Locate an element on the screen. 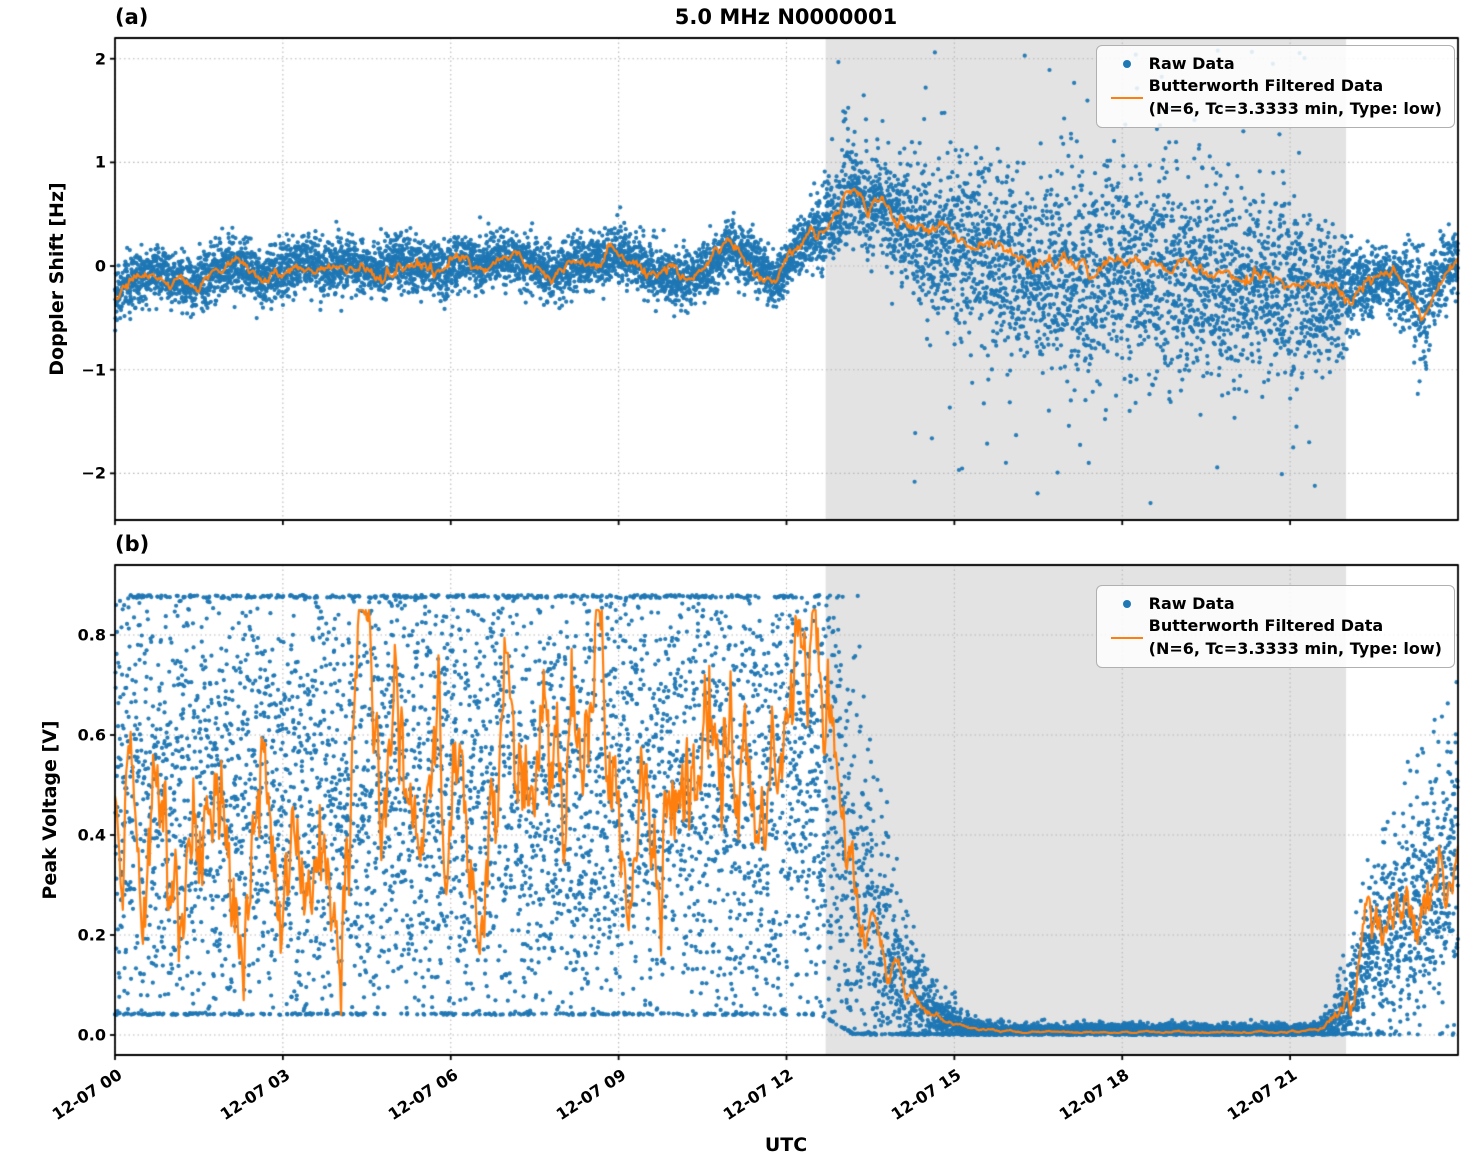  figure-title: 5.0 MHz N0000001 is located at coordinates (786, 17).